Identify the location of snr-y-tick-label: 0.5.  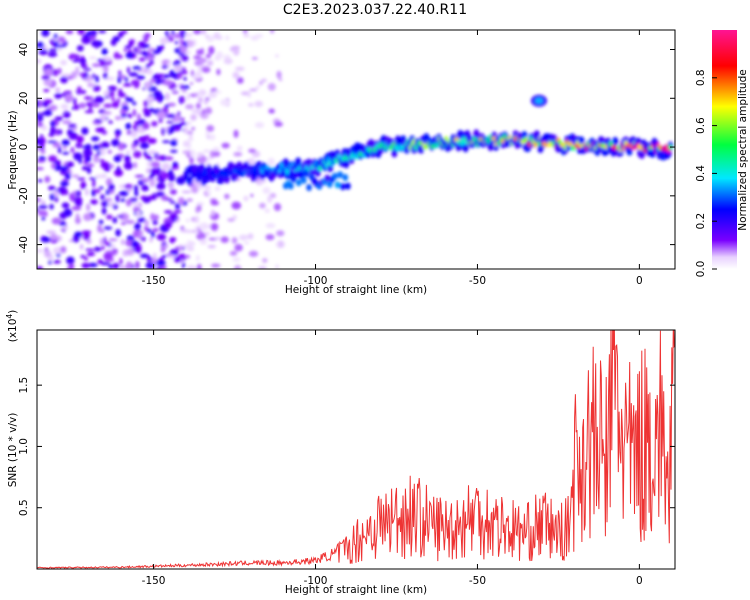
(24, 507).